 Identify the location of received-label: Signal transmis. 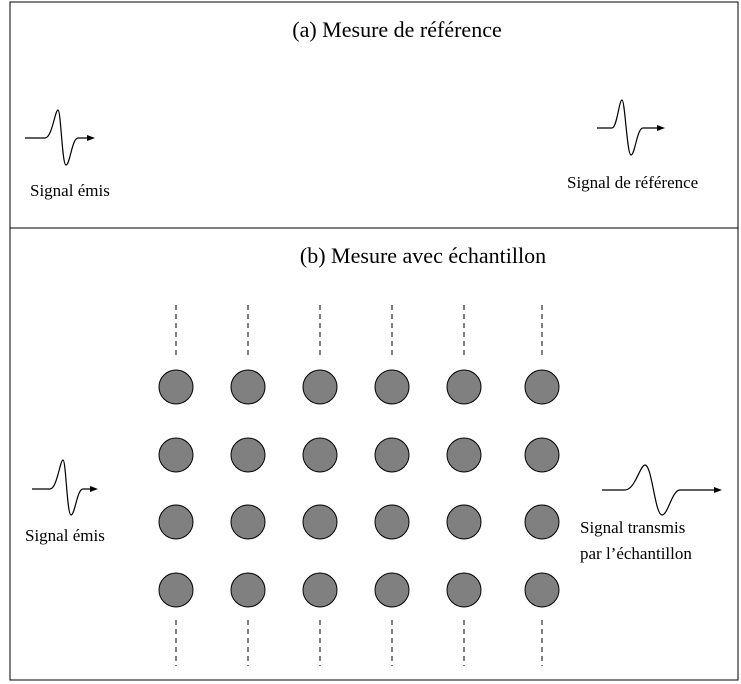
(632, 527).